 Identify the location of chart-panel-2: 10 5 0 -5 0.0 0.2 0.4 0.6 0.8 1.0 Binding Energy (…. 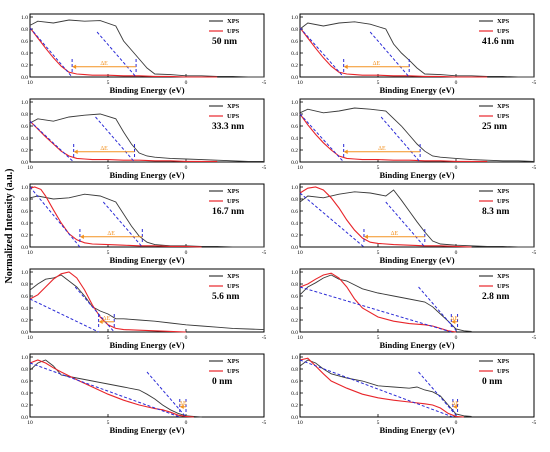
(414, 54).